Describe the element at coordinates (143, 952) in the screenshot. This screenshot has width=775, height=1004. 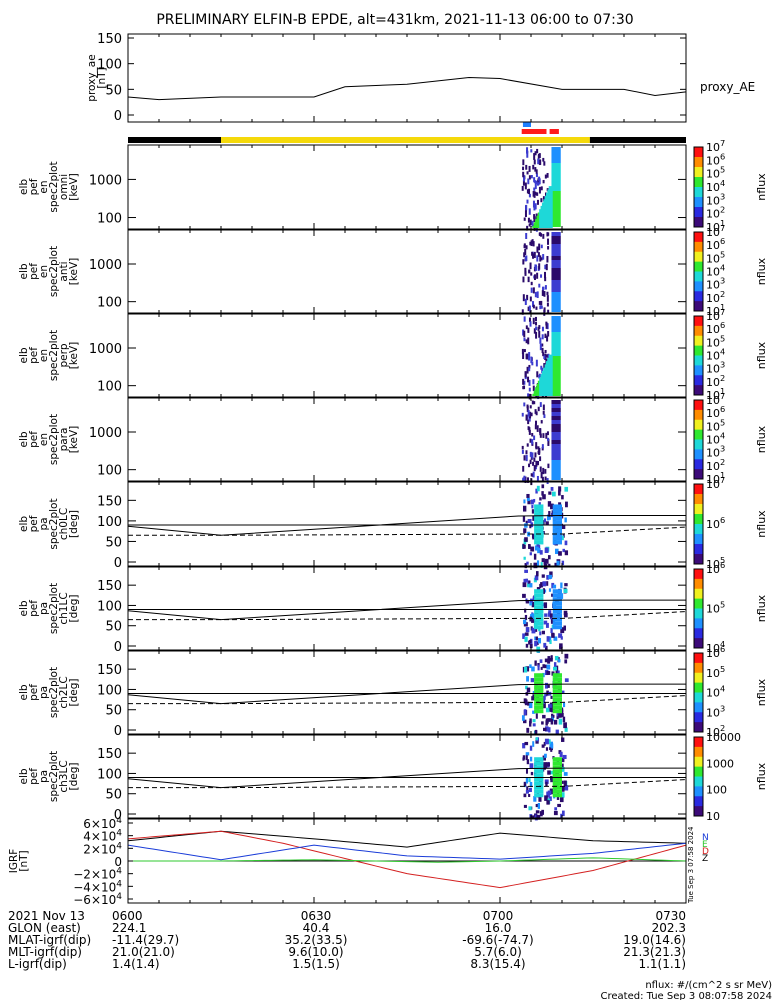
I see `orbit-row-value: 21.0(21.0)` at that location.